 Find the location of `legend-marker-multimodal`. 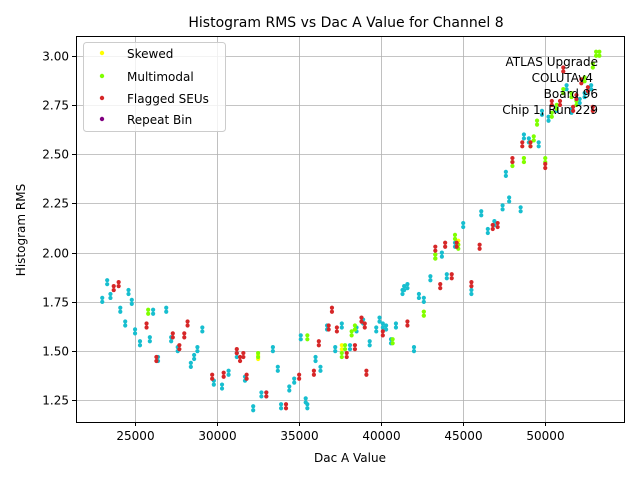

legend-marker-multimodal is located at coordinates (102, 76).